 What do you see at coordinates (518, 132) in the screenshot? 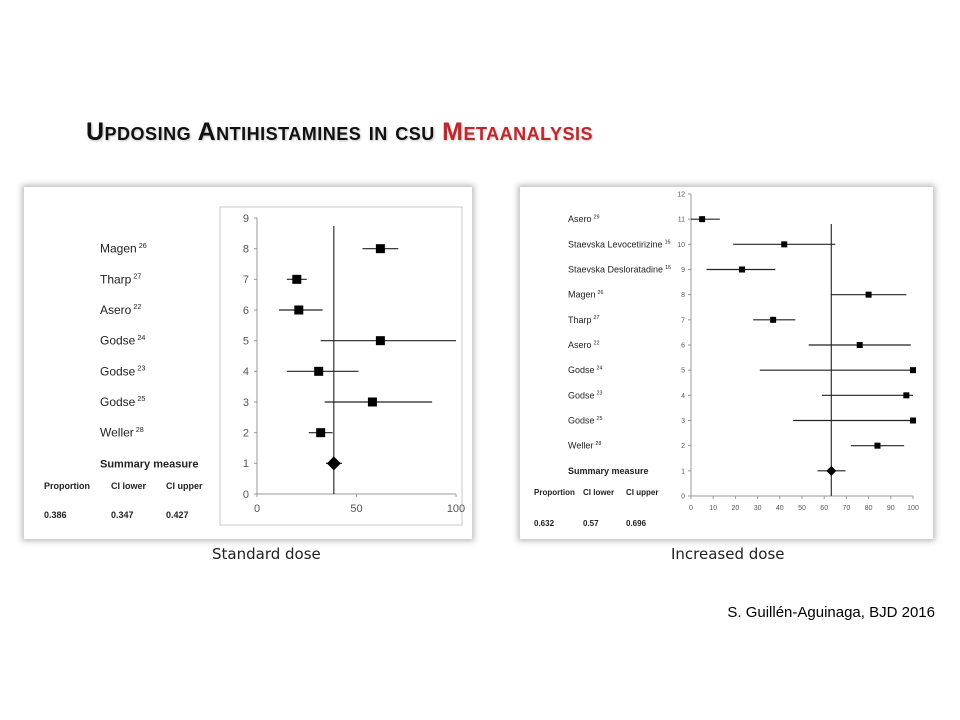
I see `title-accent: Metaanalysis` at bounding box center [518, 132].